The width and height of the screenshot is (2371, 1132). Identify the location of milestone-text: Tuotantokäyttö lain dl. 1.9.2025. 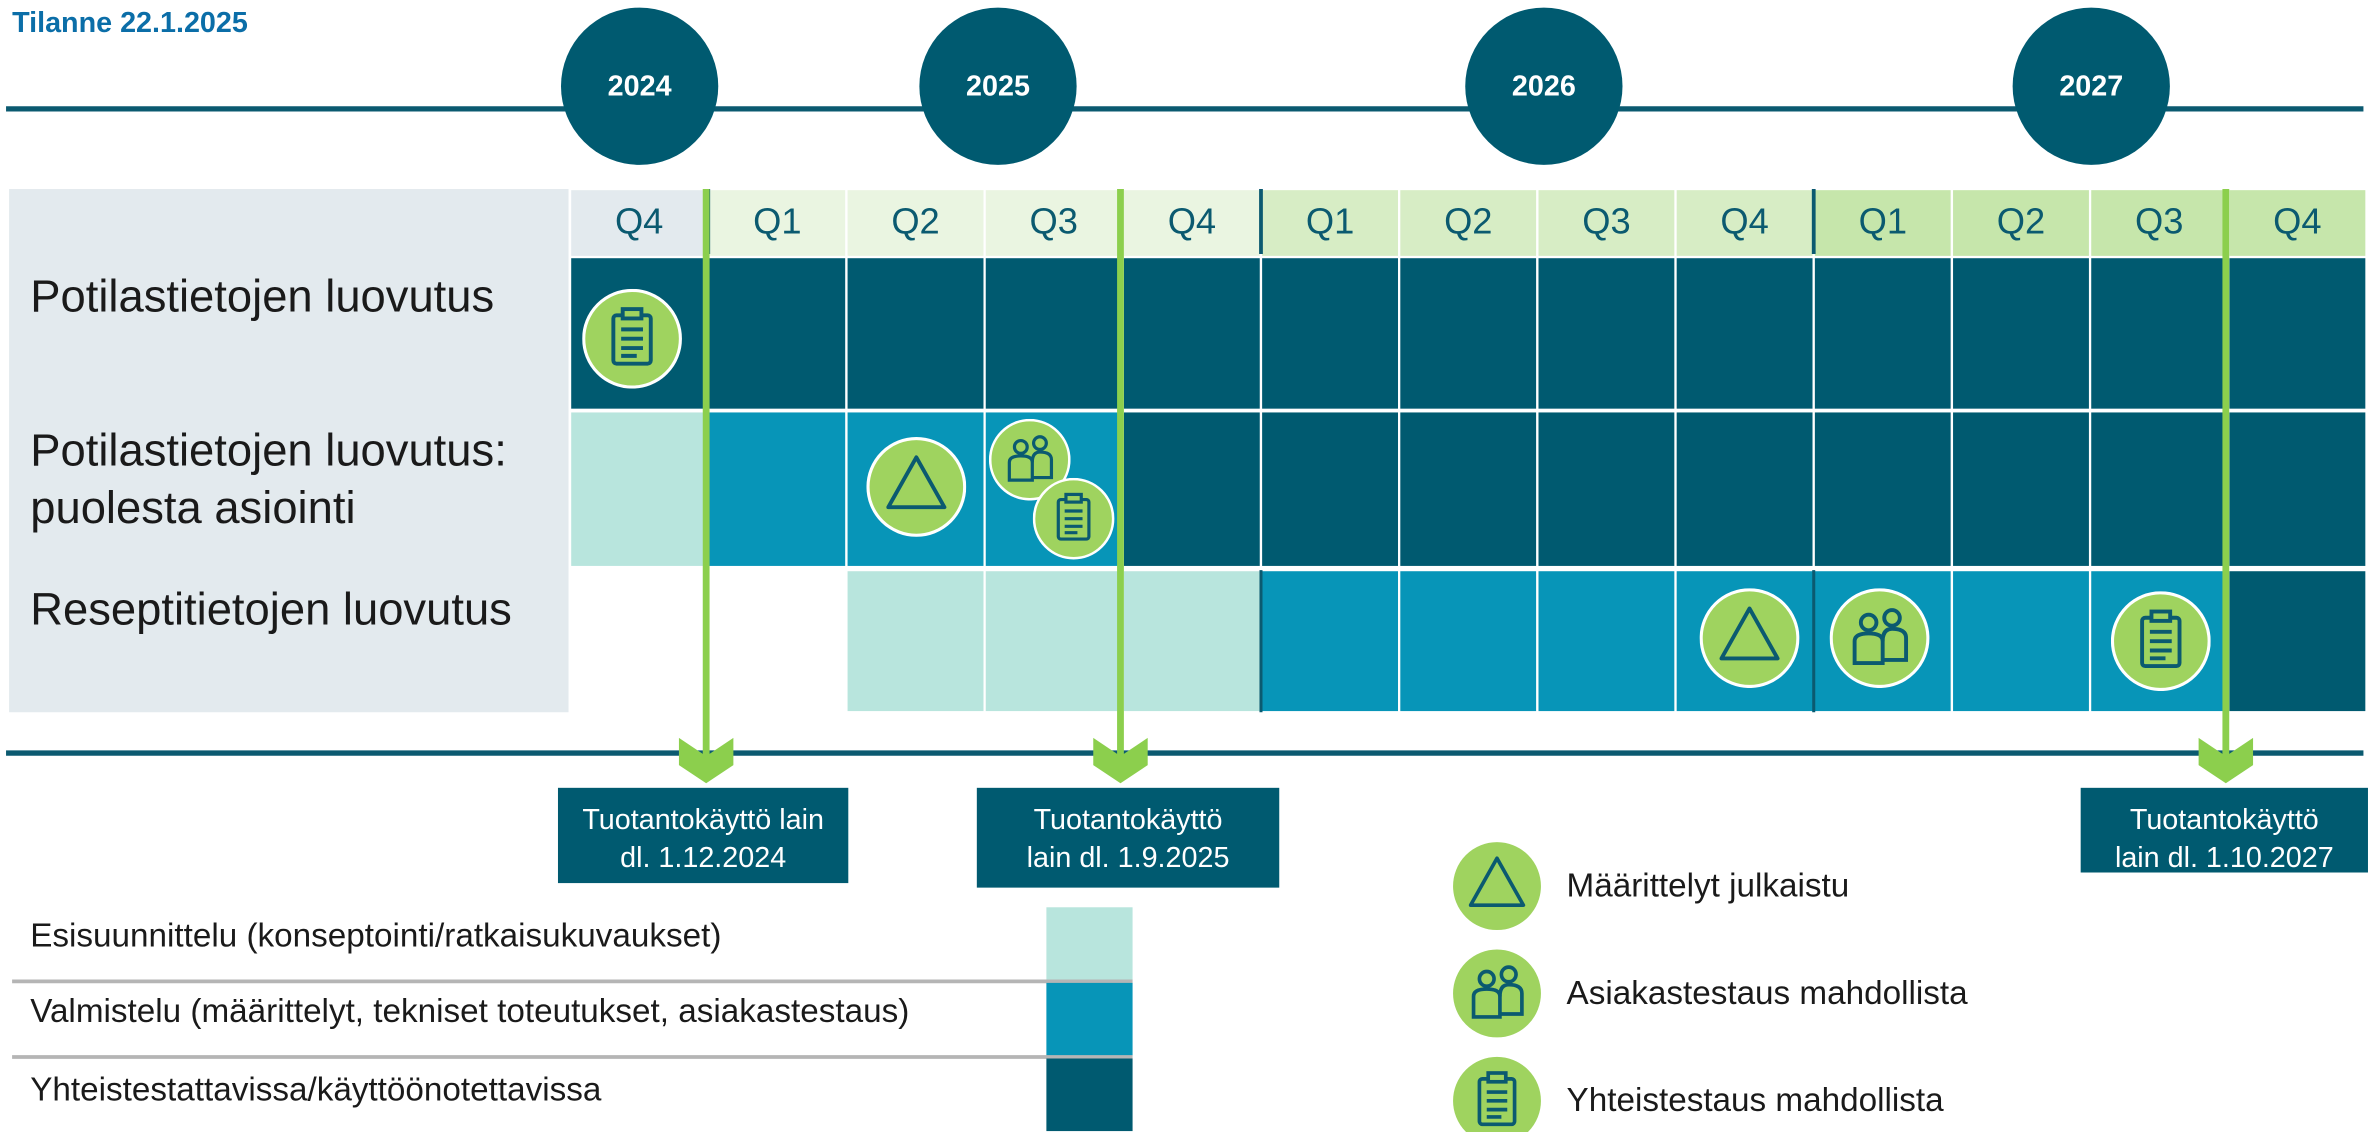
(1128, 839).